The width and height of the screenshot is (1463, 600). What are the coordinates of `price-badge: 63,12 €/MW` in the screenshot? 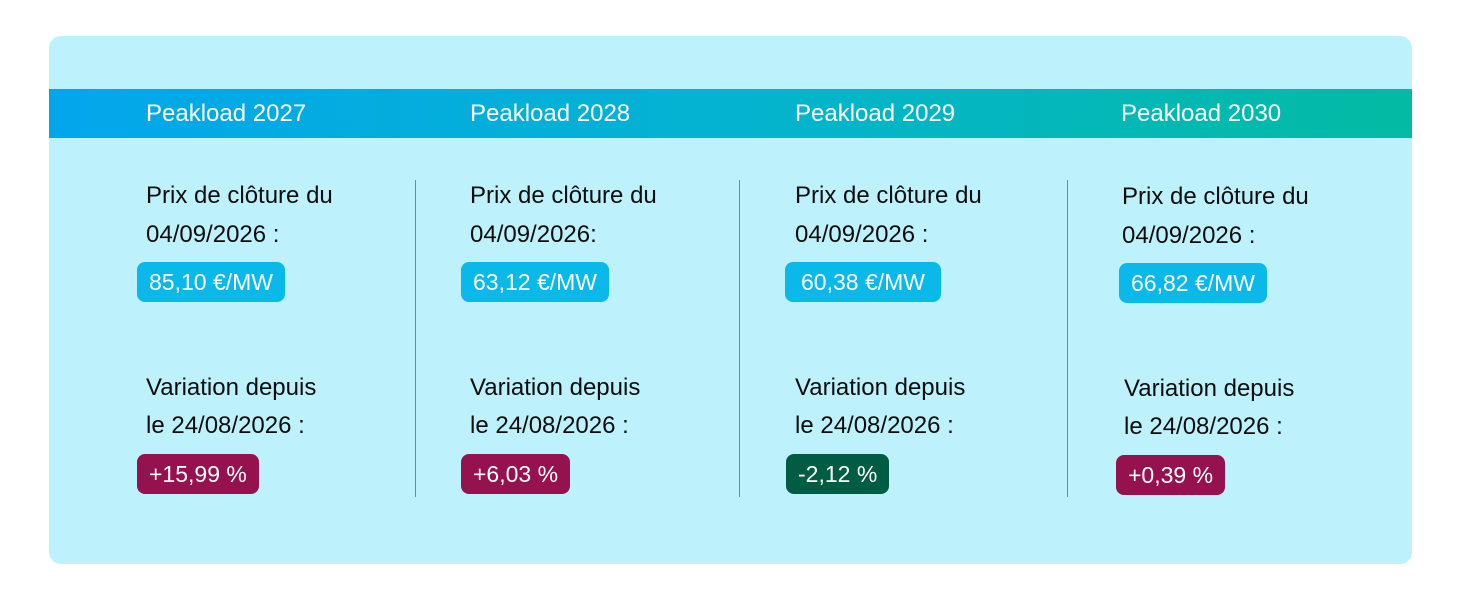 It's located at (535, 282).